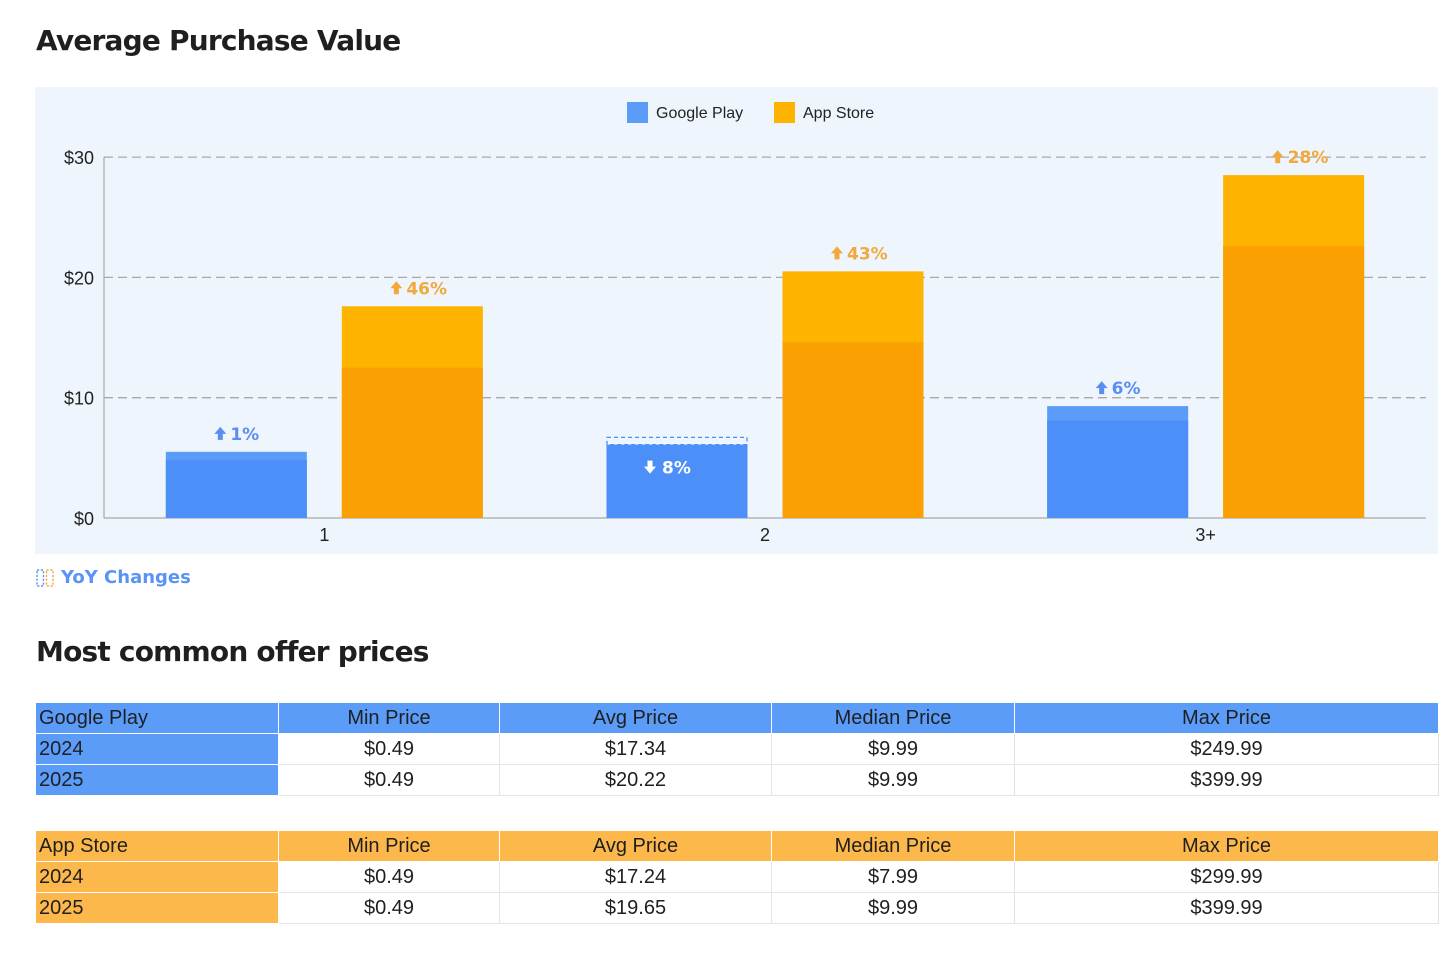  What do you see at coordinates (677, 441) in the screenshot?
I see `bar-2024-outline` at bounding box center [677, 441].